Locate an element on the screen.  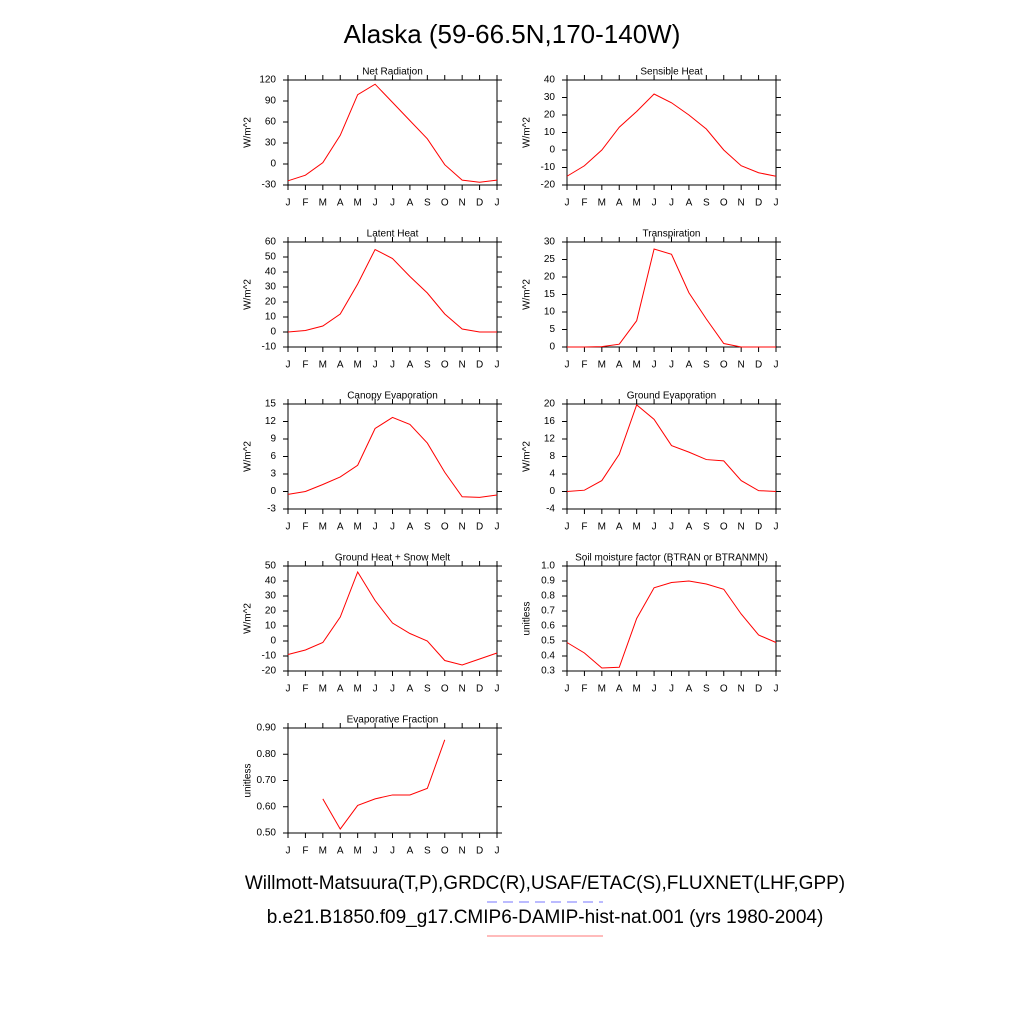
y-tick-label: 9 is located at coordinates (273, 439).